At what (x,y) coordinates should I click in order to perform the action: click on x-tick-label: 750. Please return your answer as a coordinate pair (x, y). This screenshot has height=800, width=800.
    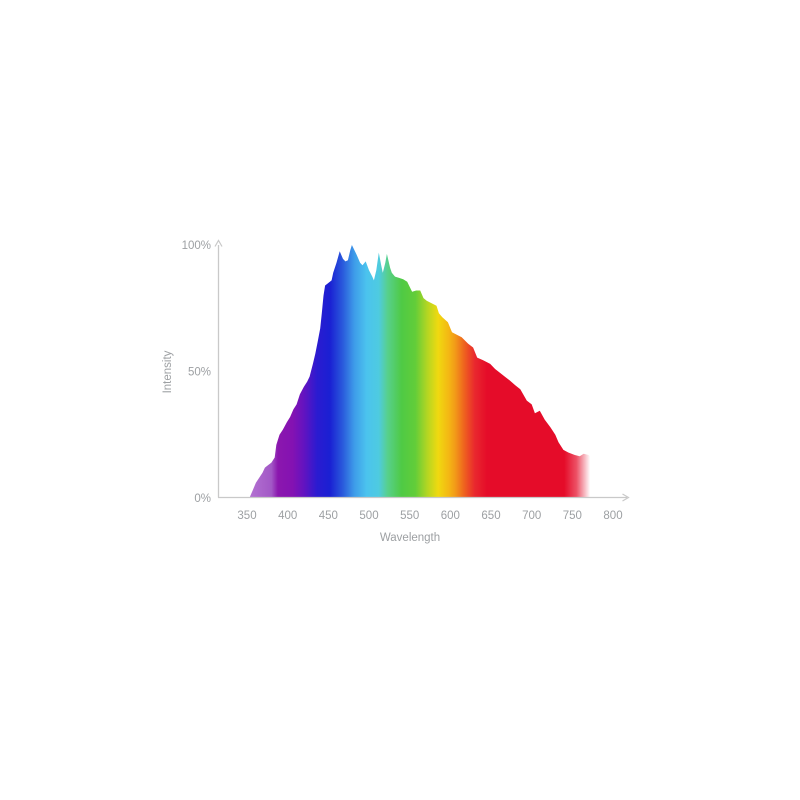
    Looking at the image, I should click on (572, 516).